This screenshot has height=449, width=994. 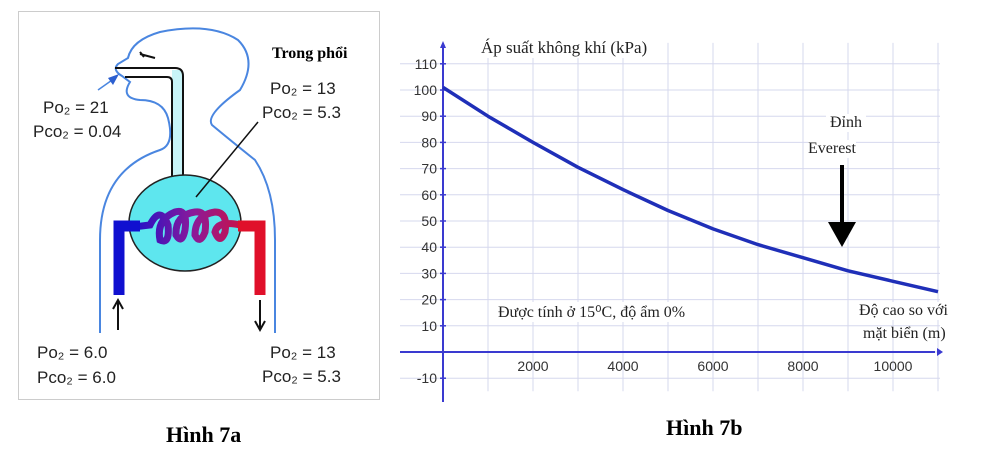 What do you see at coordinates (704, 427) in the screenshot?
I see `caption-7b: Hình 7b` at bounding box center [704, 427].